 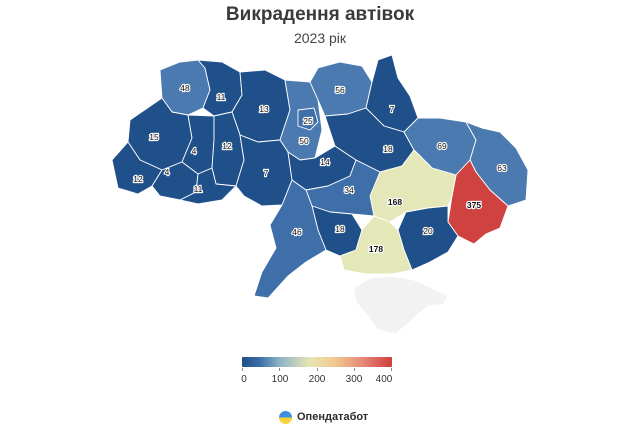 What do you see at coordinates (297, 232) in the screenshot?
I see `label-odesa: 46` at bounding box center [297, 232].